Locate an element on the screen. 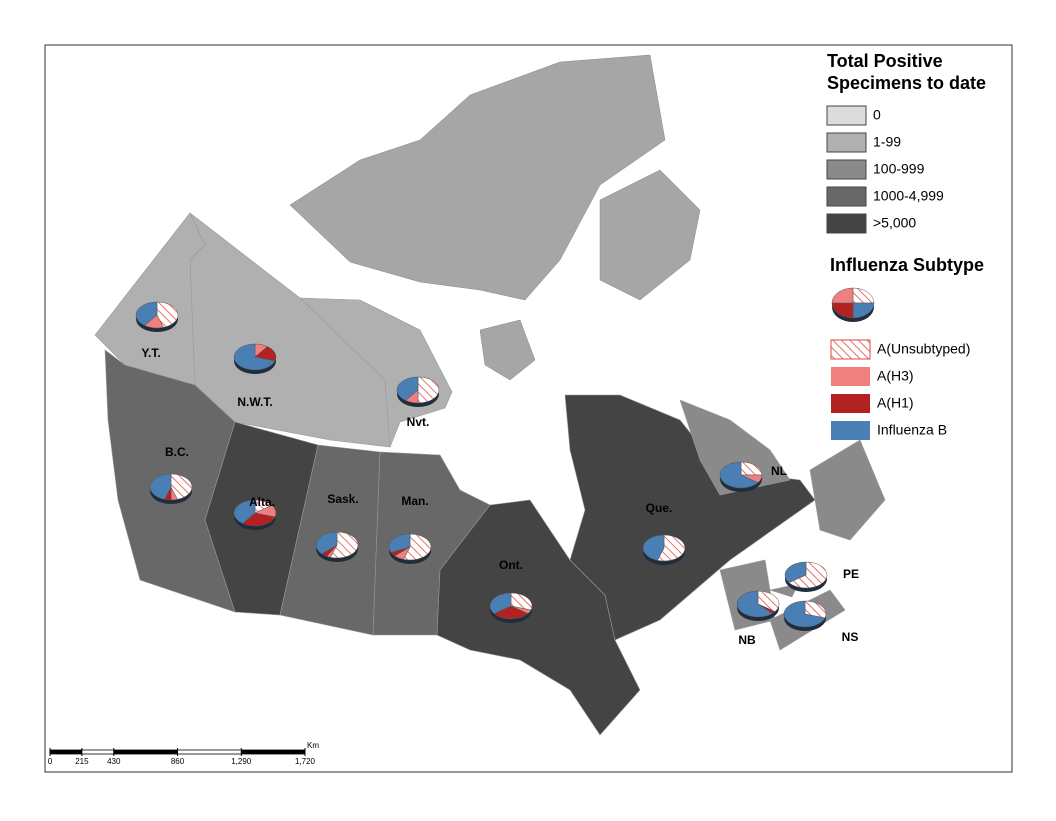 The height and width of the screenshot is (821, 1056). scale-tick-label: 430 is located at coordinates (114, 761).